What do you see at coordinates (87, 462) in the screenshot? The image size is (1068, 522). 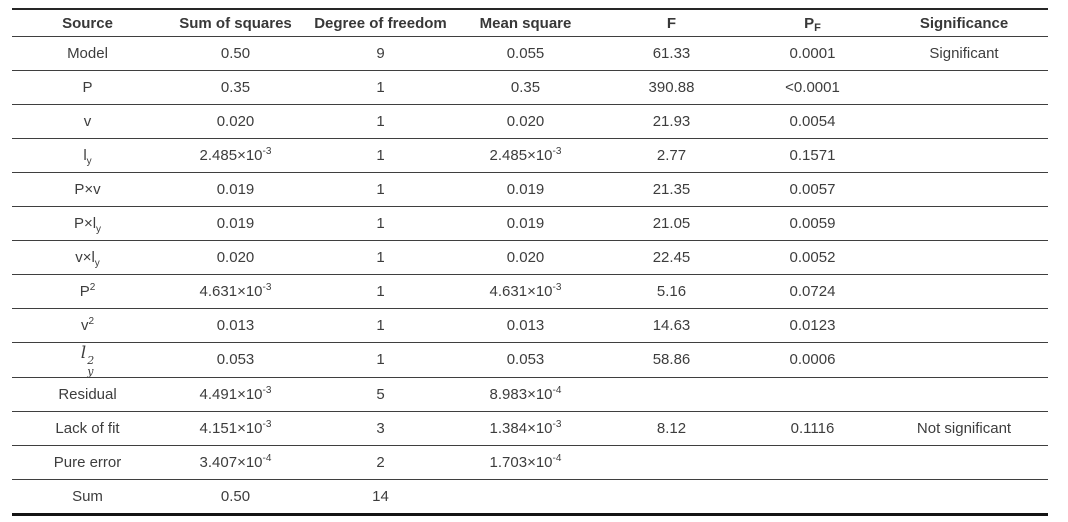 I see `source-cell: Pure error` at bounding box center [87, 462].